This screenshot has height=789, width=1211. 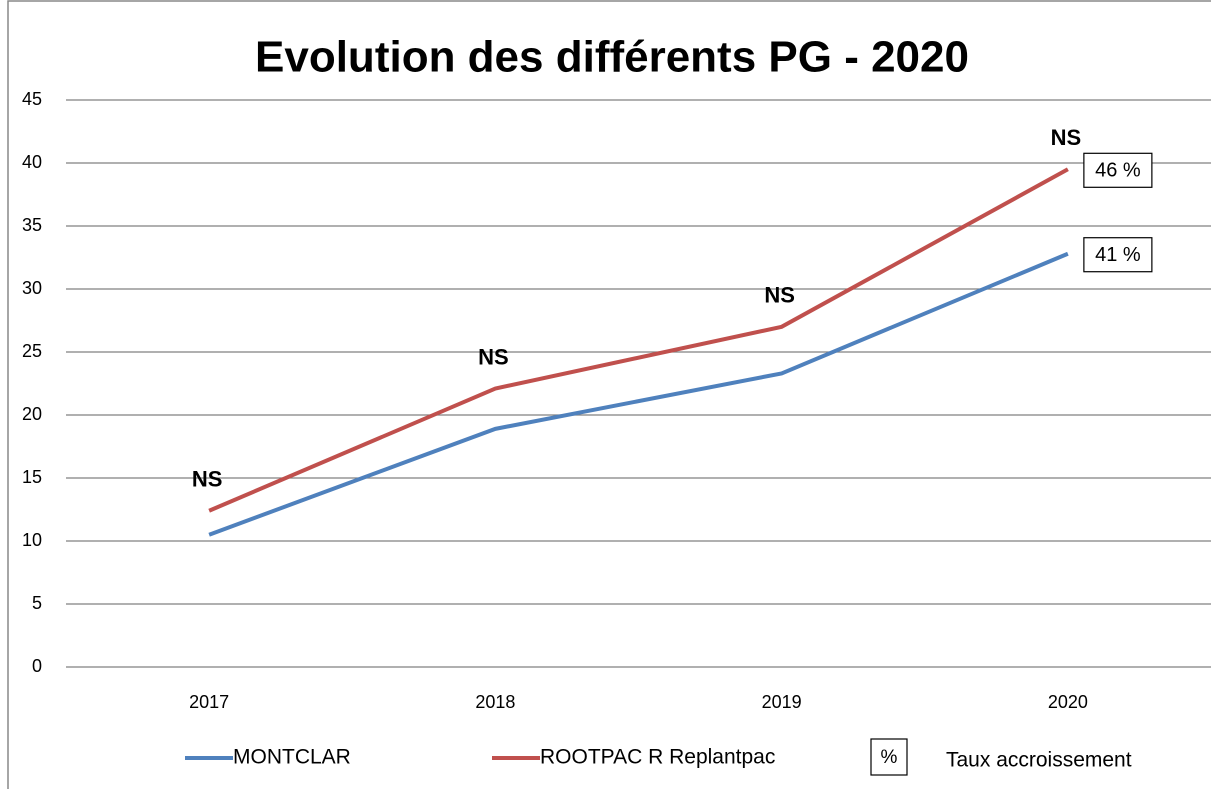 What do you see at coordinates (32, 288) in the screenshot?
I see `y-tick-label: 30` at bounding box center [32, 288].